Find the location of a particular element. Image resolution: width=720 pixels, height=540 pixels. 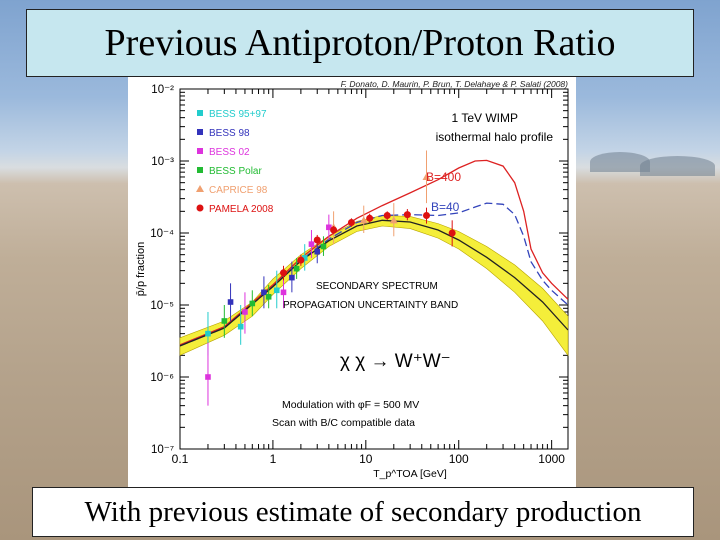

legend-label-bess-02: BESS 02 is located at coordinates (229, 152).